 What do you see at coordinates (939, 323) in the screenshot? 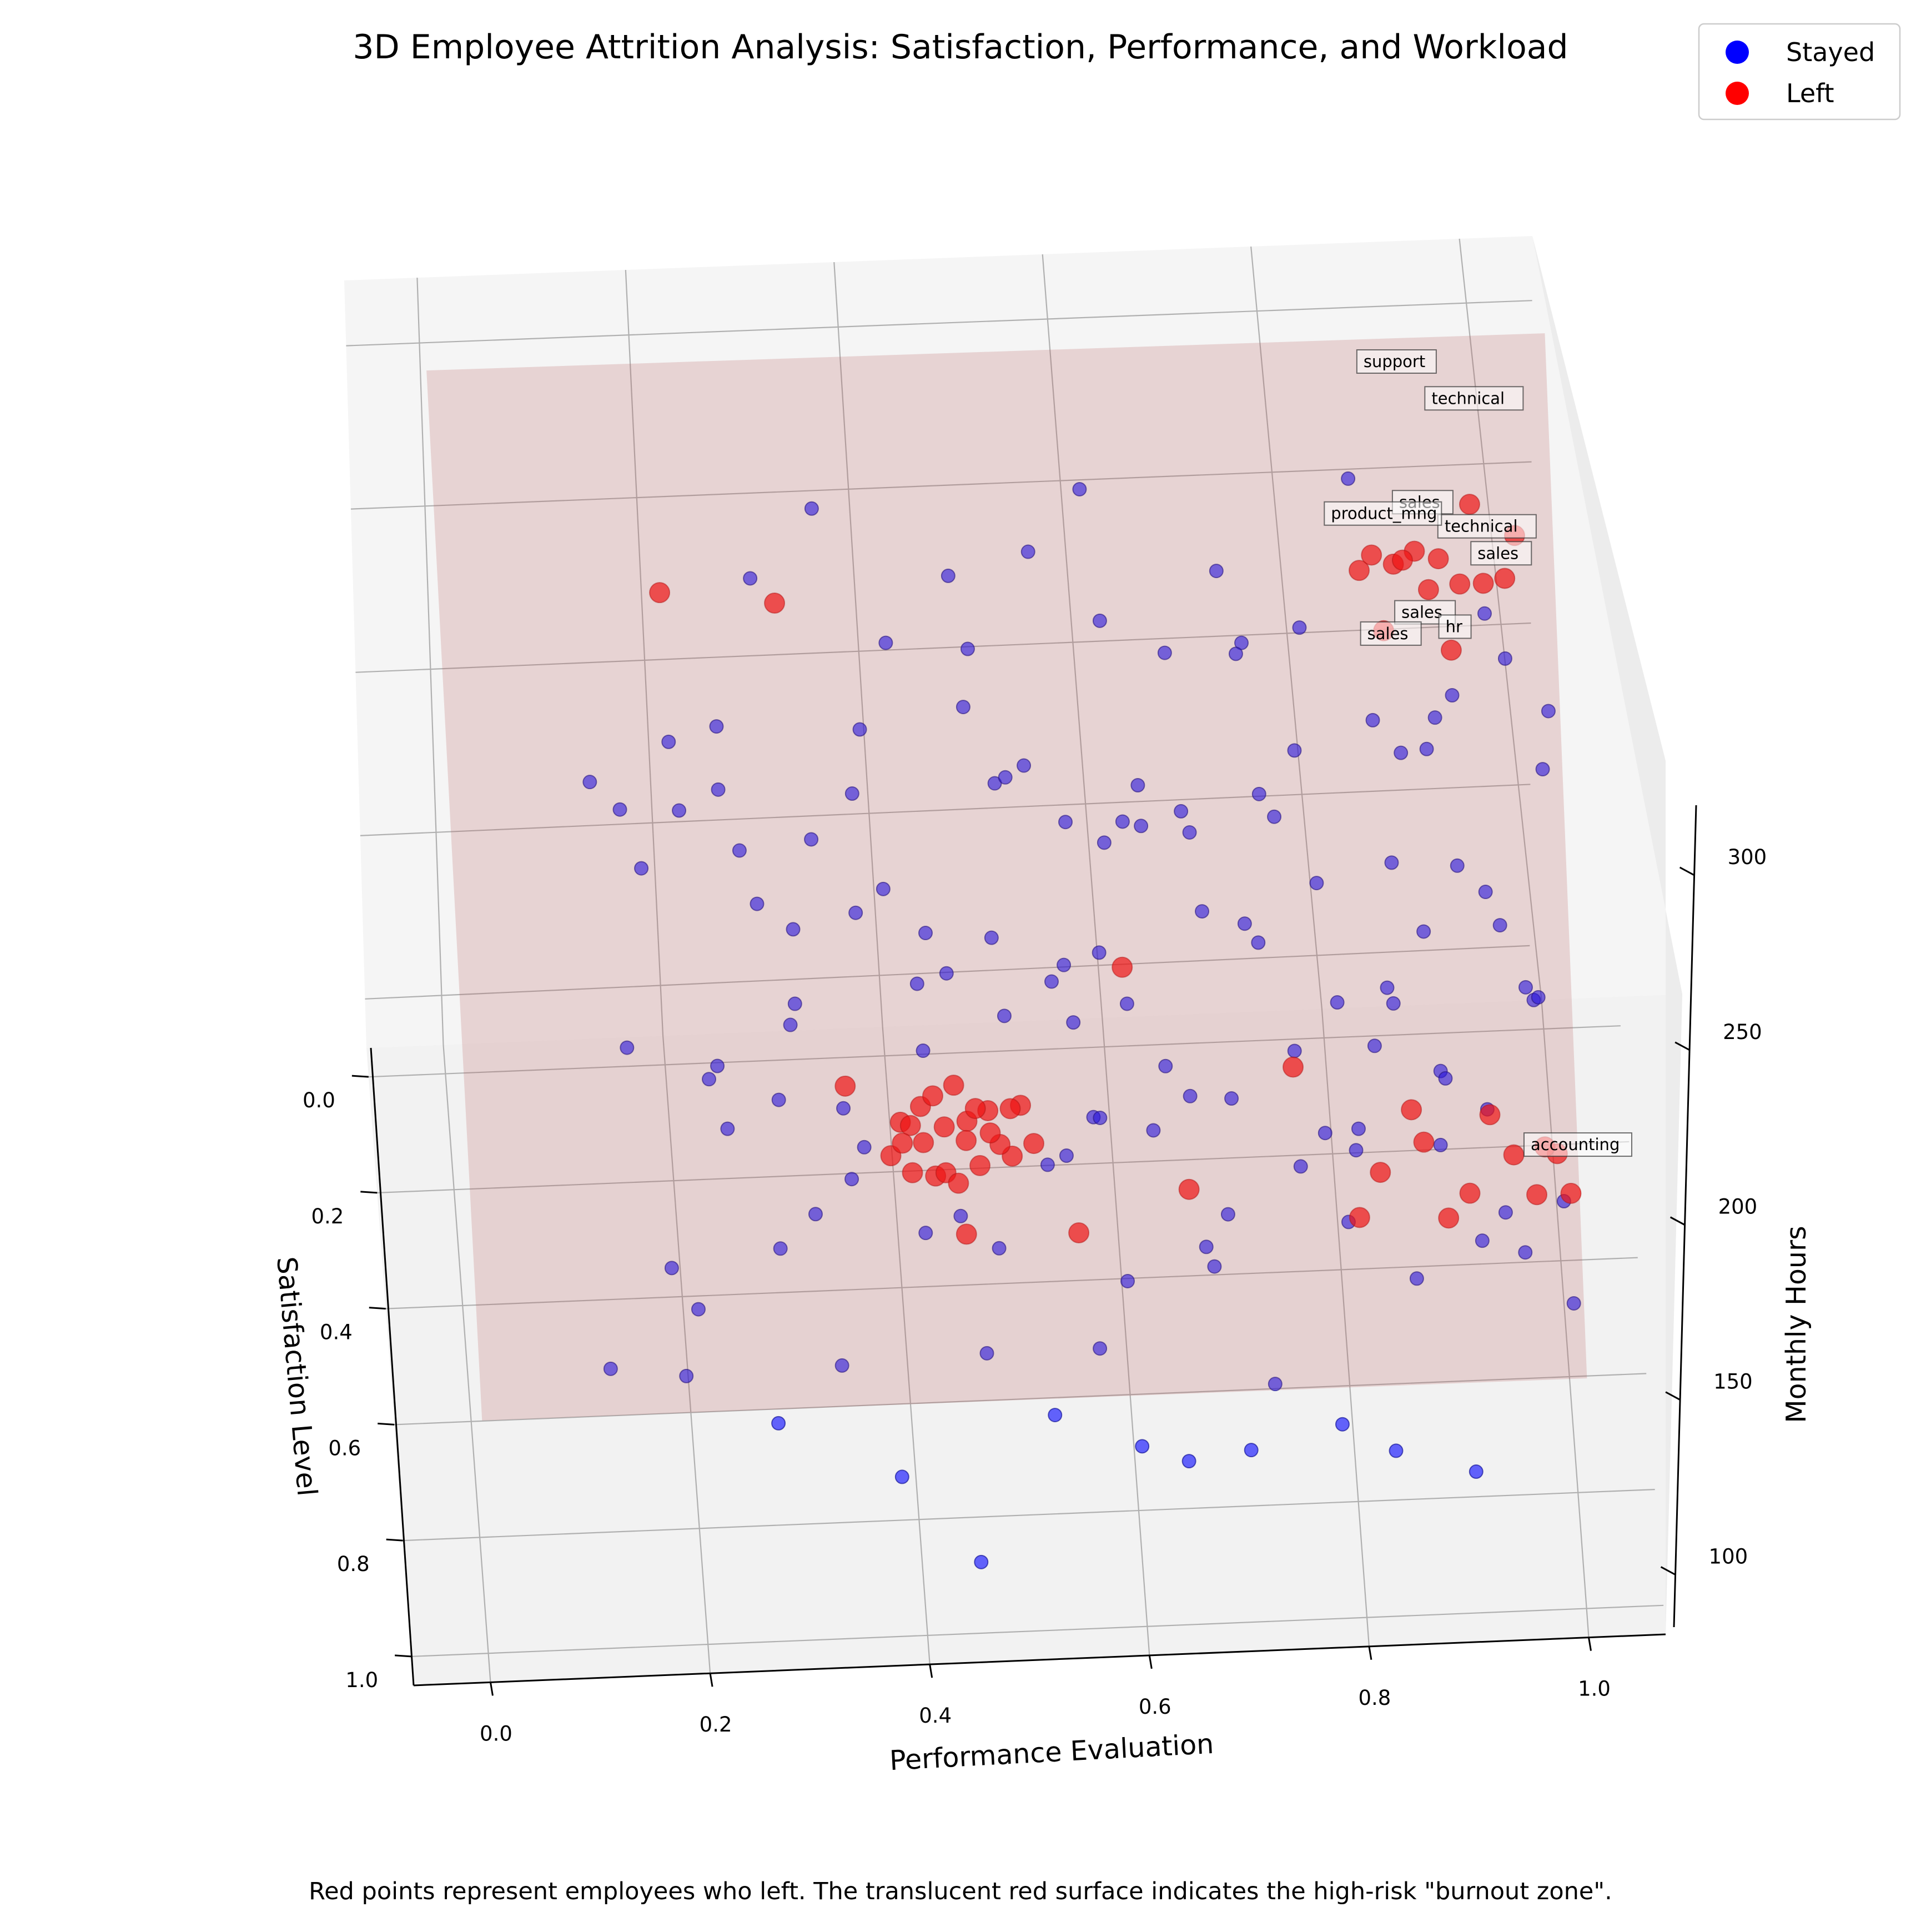
I see `z-gridline` at bounding box center [939, 323].